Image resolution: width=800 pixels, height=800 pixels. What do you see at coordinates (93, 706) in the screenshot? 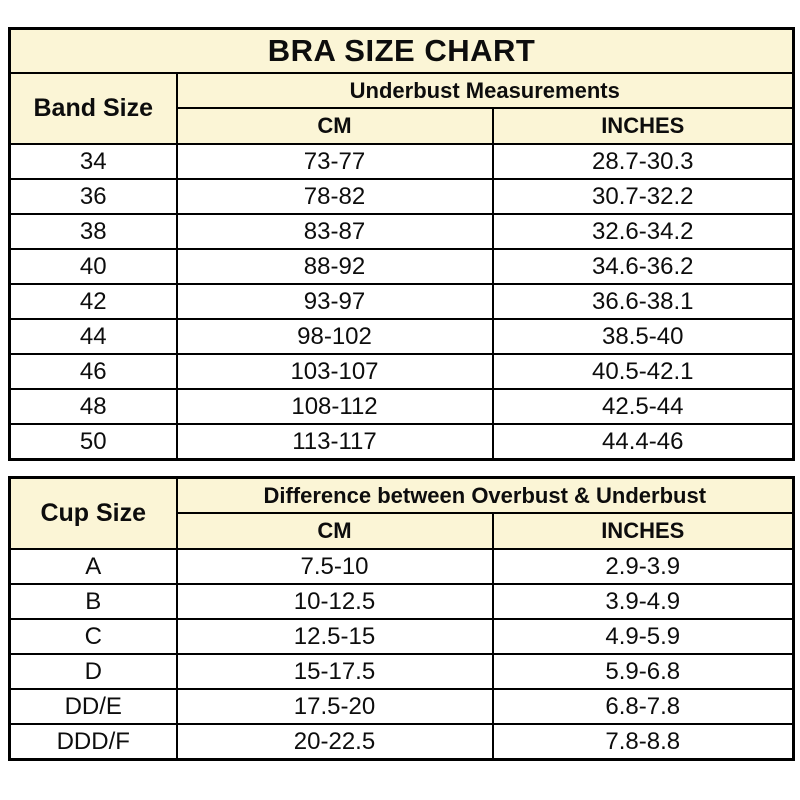
I see `size-label-cell: DD/E` at bounding box center [93, 706].